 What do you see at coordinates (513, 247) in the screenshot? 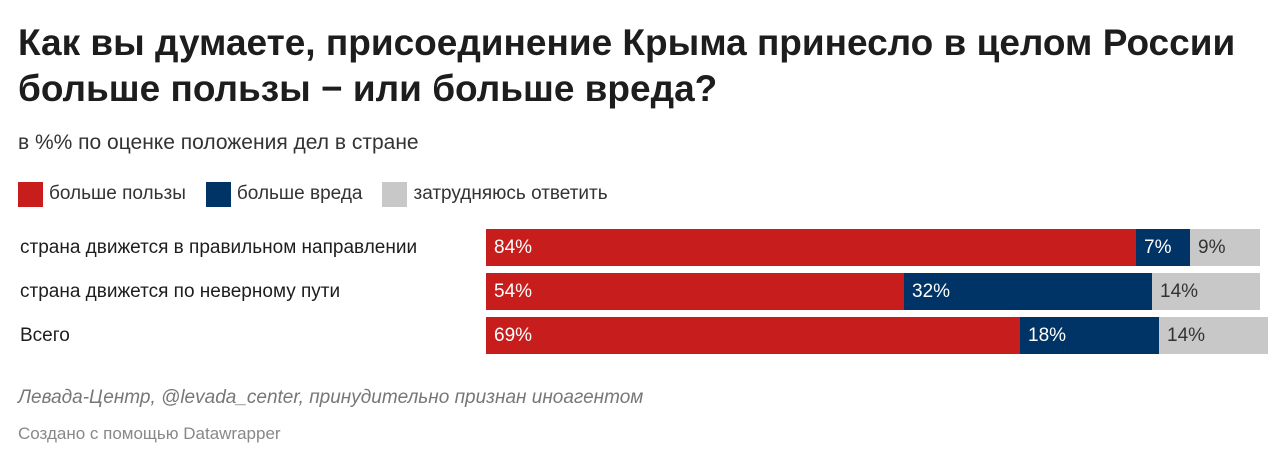
I see `data-label: 84%` at bounding box center [513, 247].